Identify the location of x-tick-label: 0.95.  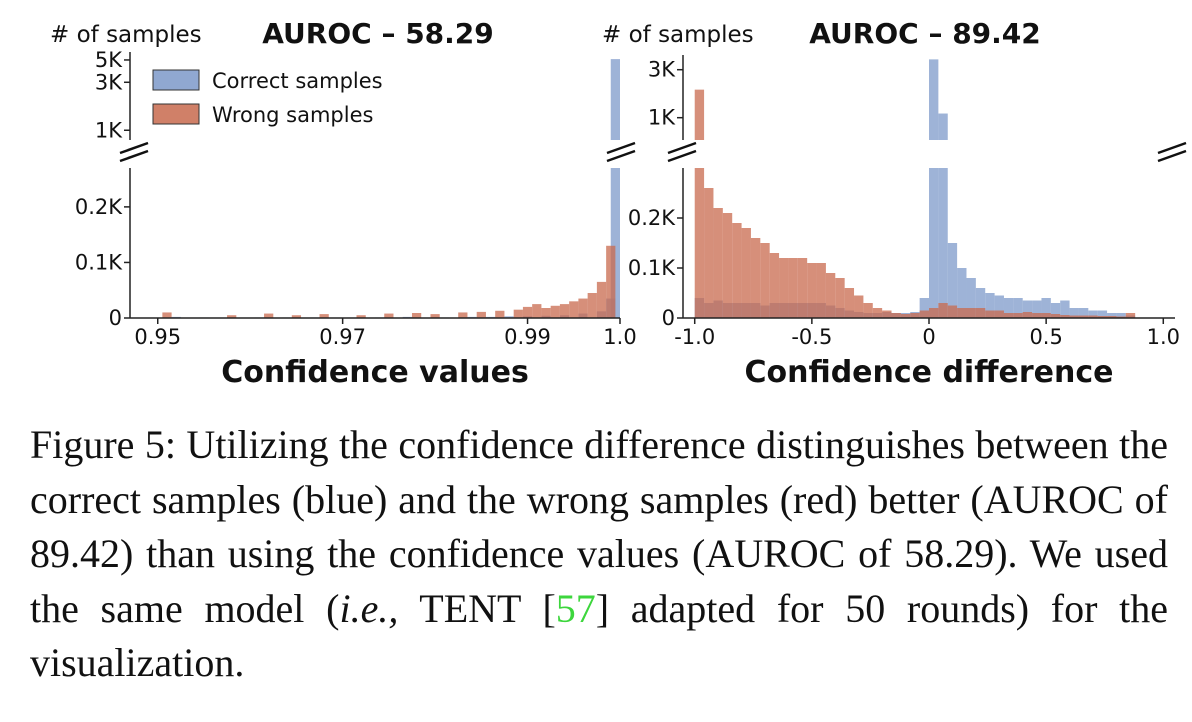
(157, 337).